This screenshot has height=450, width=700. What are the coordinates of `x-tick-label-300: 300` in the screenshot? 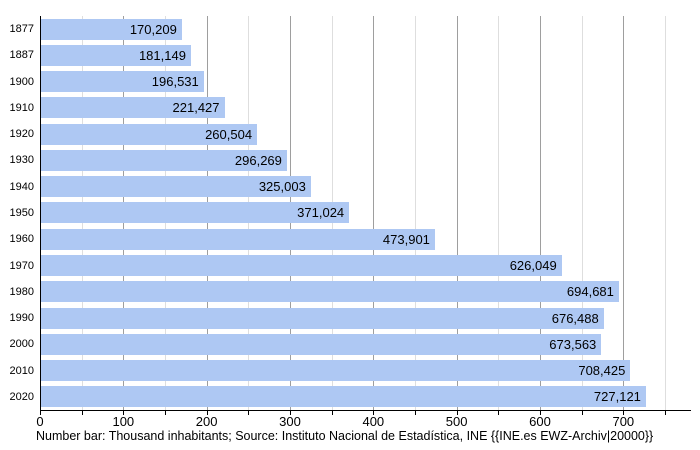 It's located at (290, 421).